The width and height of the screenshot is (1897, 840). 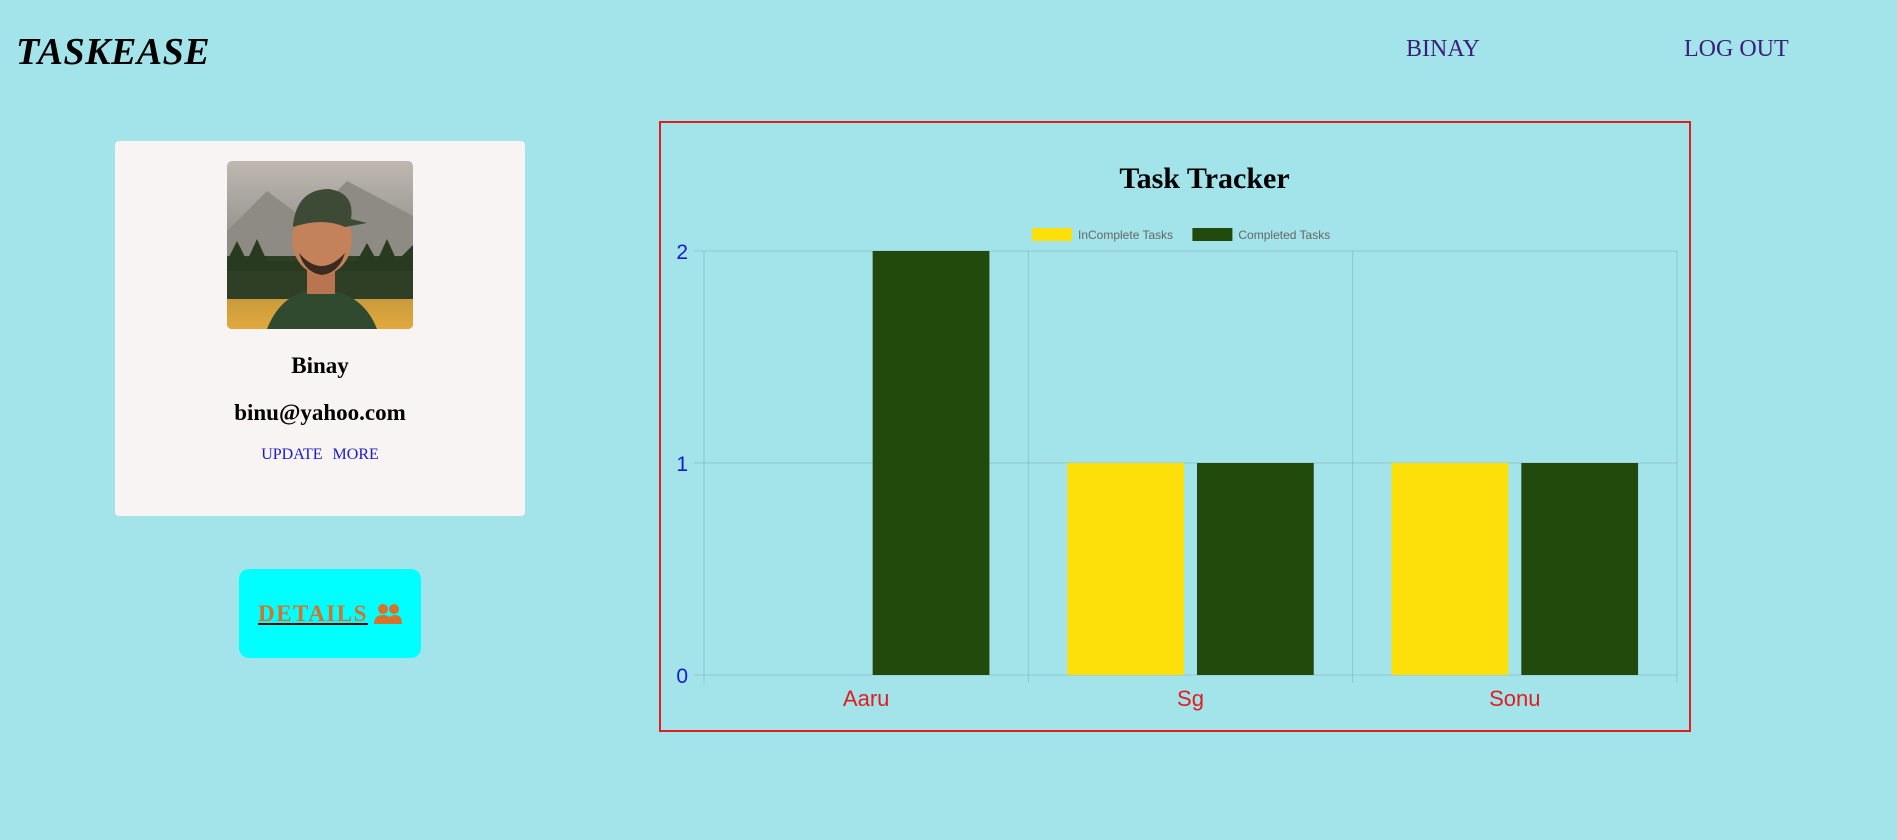 I want to click on brand-logo: TASKEASE, so click(x=113, y=52).